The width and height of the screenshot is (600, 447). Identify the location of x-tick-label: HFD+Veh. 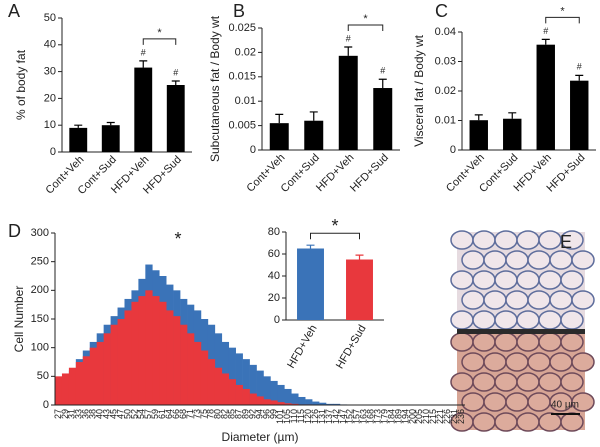
(302, 347).